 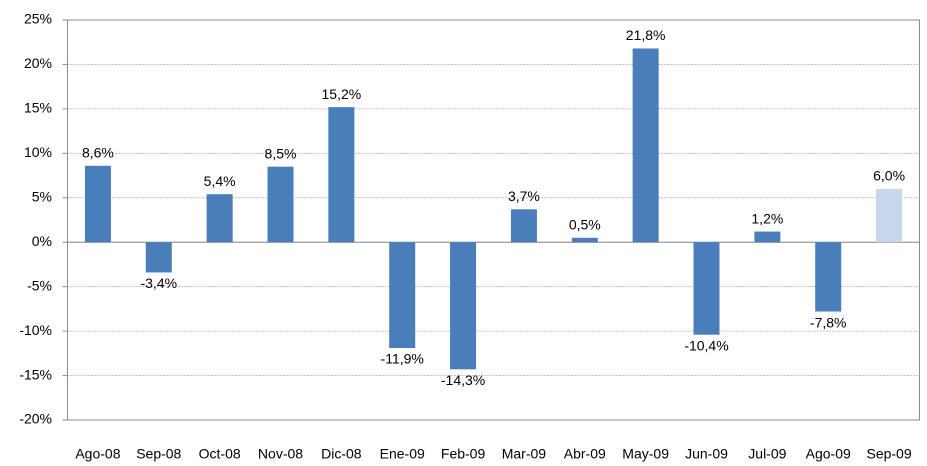 What do you see at coordinates (828, 322) in the screenshot?
I see `data-label: -7,8%` at bounding box center [828, 322].